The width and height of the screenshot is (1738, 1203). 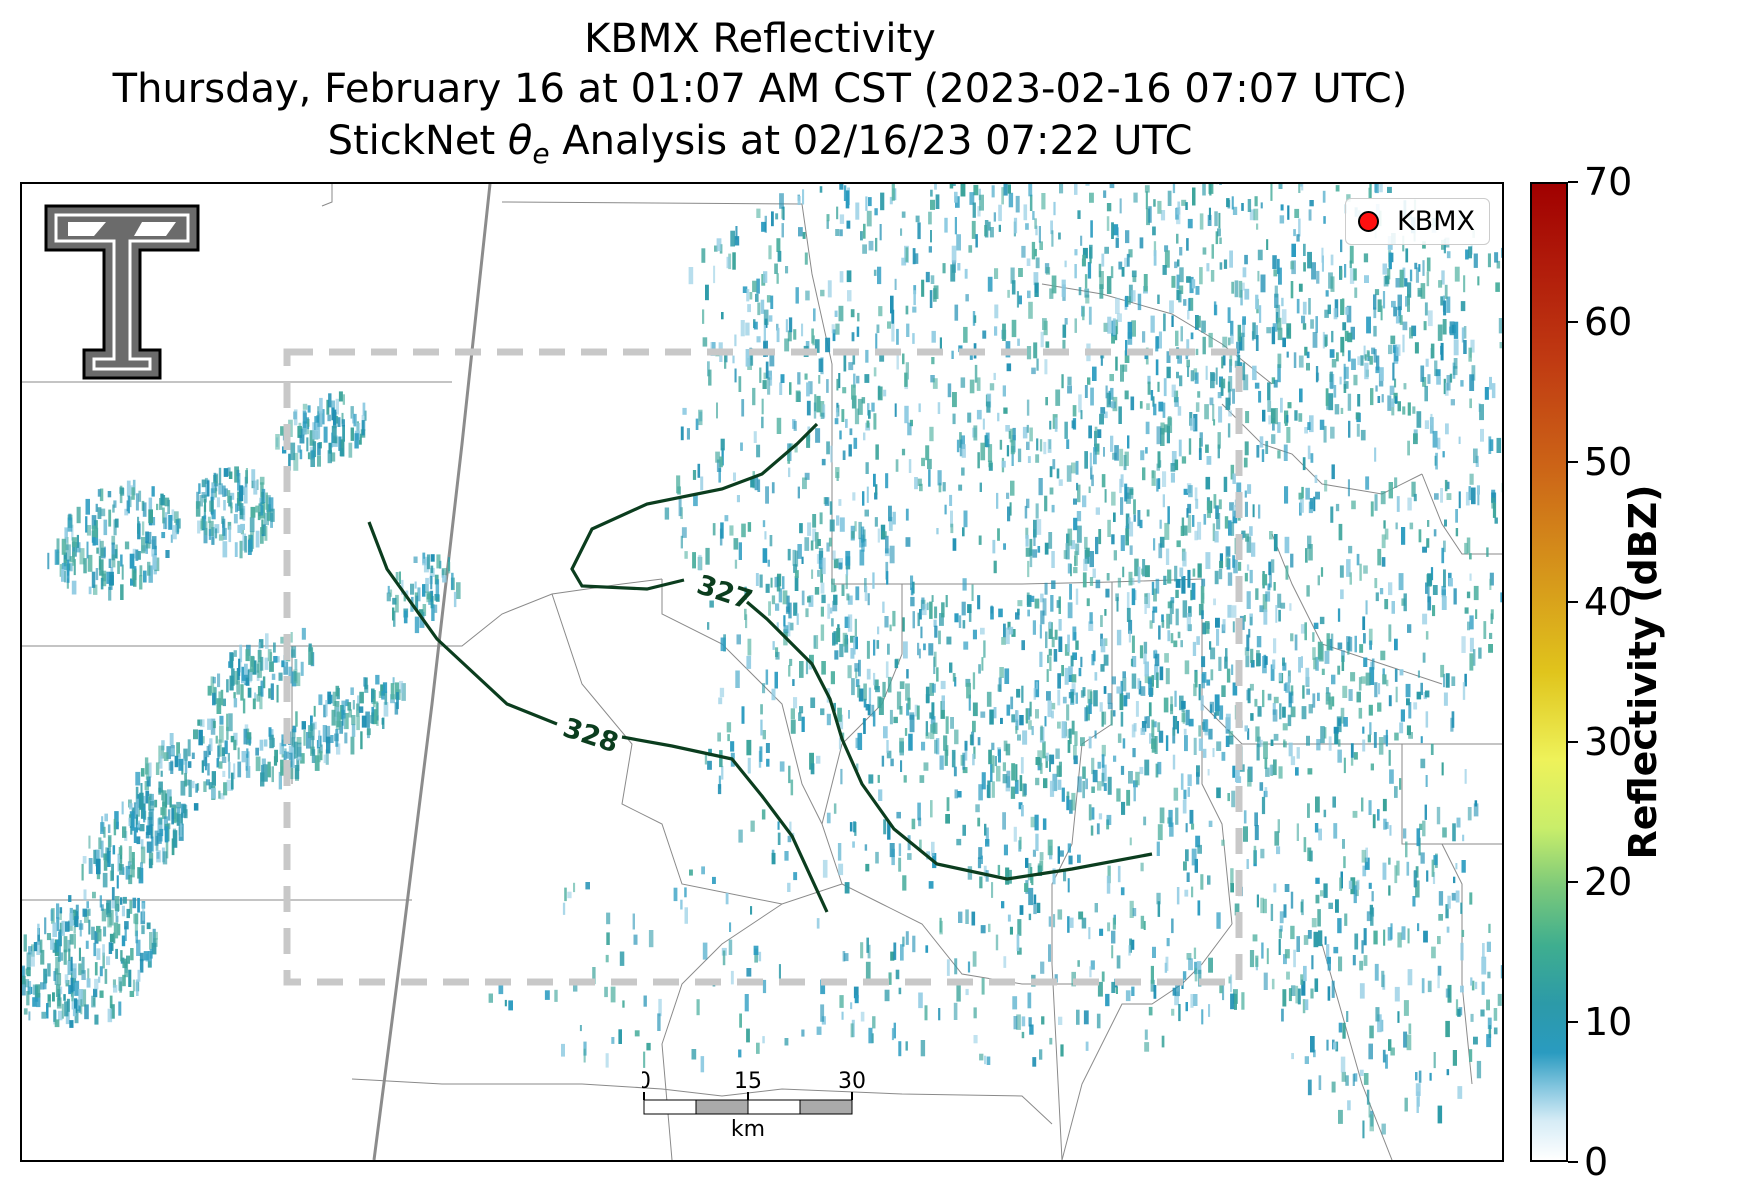 I want to click on state-boundary, so click(x=432, y=672).